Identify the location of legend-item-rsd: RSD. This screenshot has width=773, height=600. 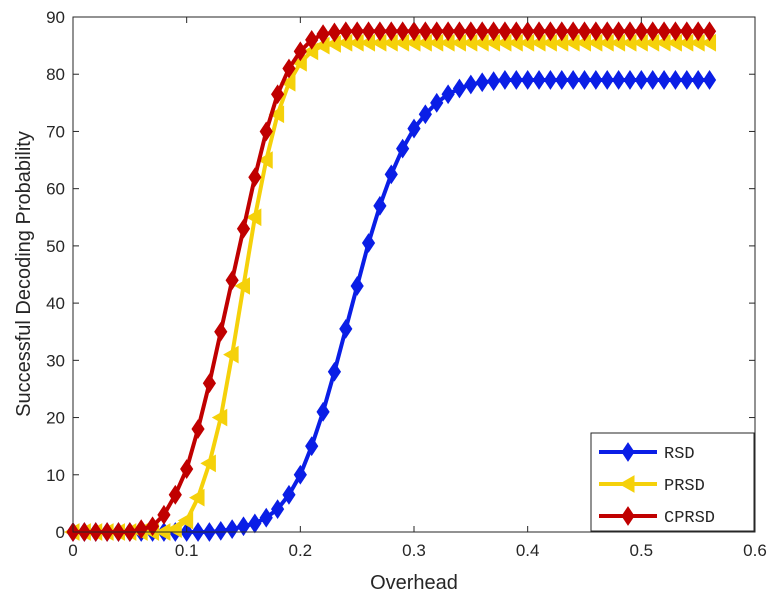
(647, 453).